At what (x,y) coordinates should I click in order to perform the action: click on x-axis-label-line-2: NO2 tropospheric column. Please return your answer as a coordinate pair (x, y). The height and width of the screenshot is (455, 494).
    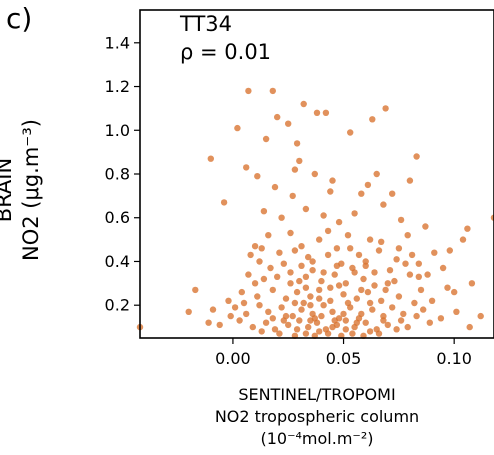
    Looking at the image, I should click on (317, 416).